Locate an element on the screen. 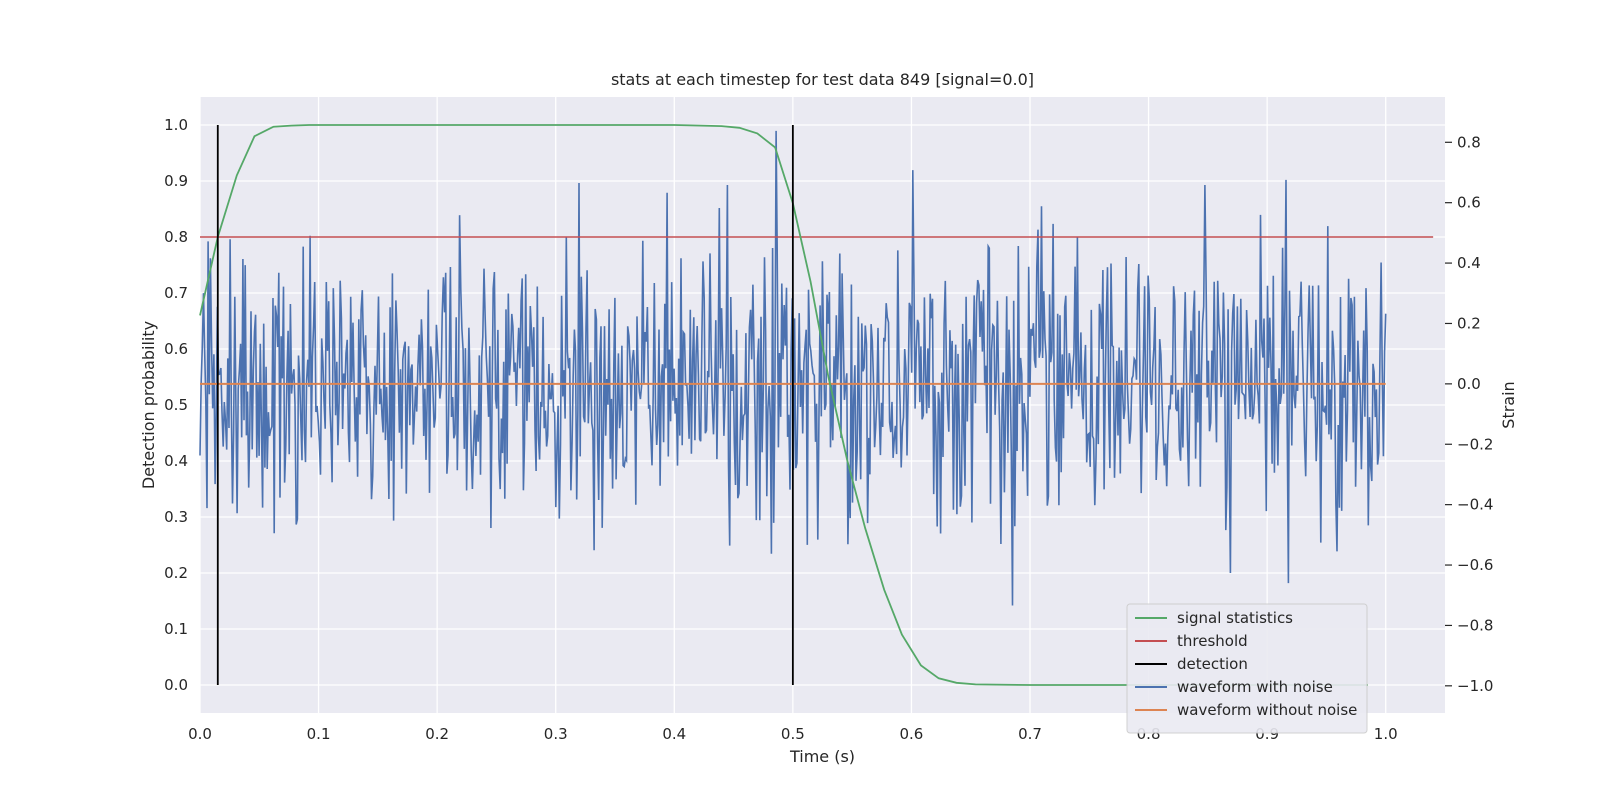 The height and width of the screenshot is (800, 1600). x-tick-label: 0.2 is located at coordinates (437, 734).